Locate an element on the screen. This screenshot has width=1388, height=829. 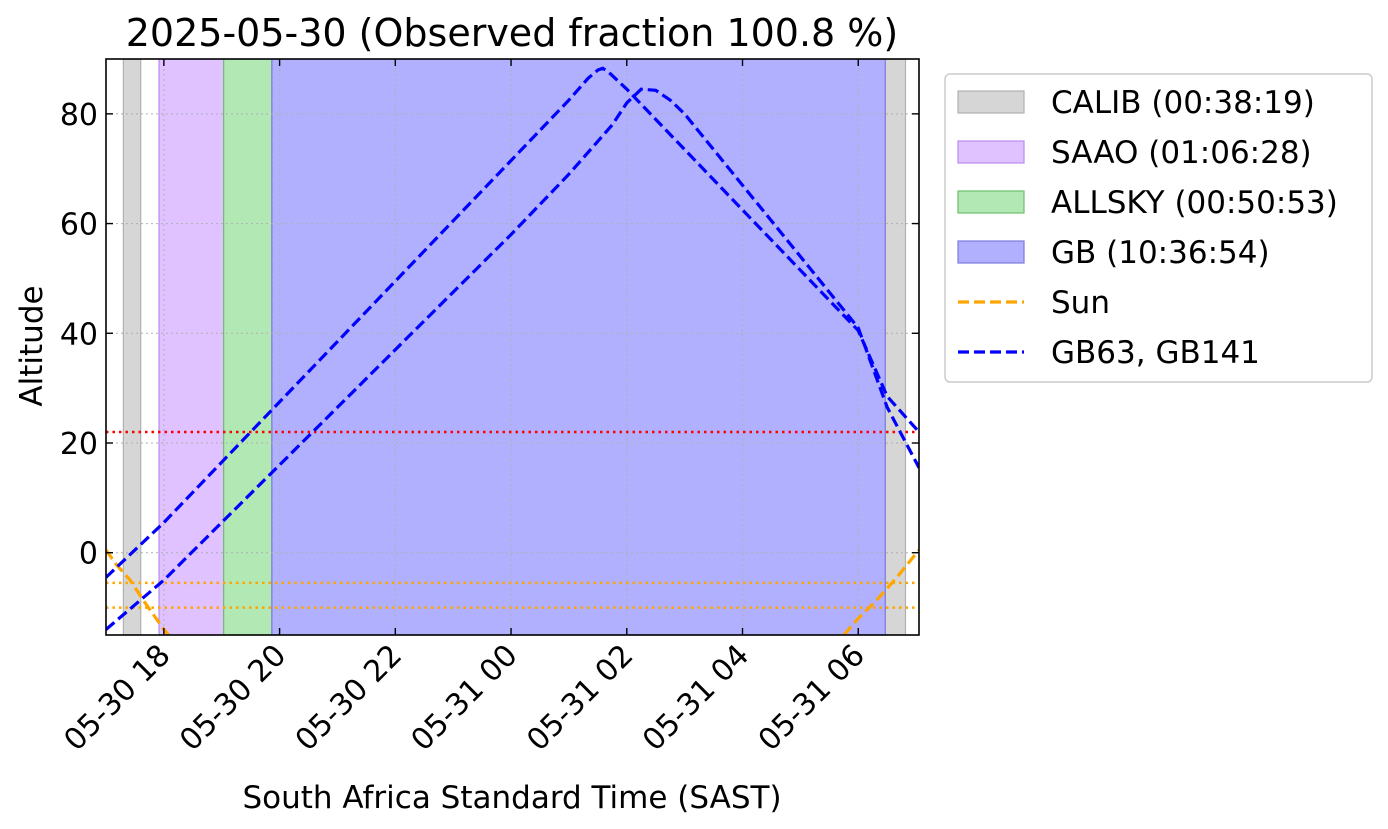
legend-label: GB (10:36:54) is located at coordinates (1160, 253).